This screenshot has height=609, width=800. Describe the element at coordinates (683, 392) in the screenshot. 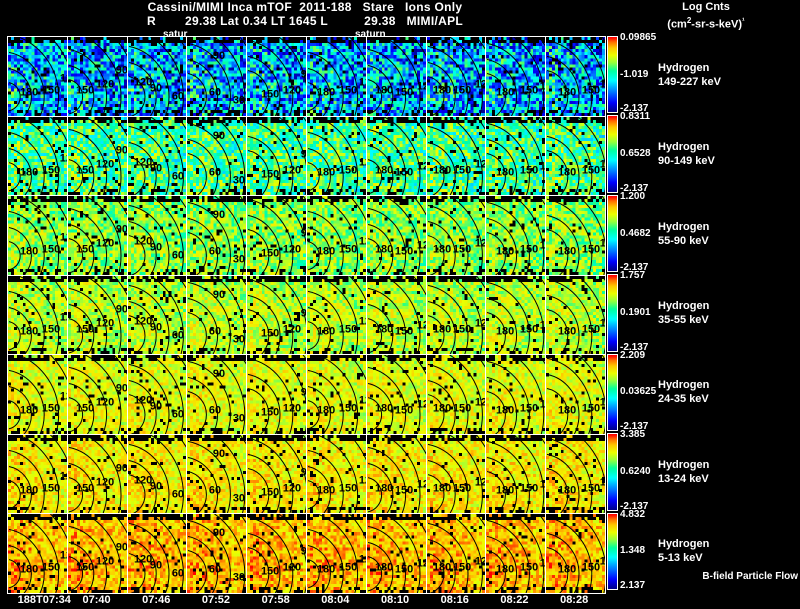

I see `row-species-label: Hydrogen 24-35 keV` at that location.